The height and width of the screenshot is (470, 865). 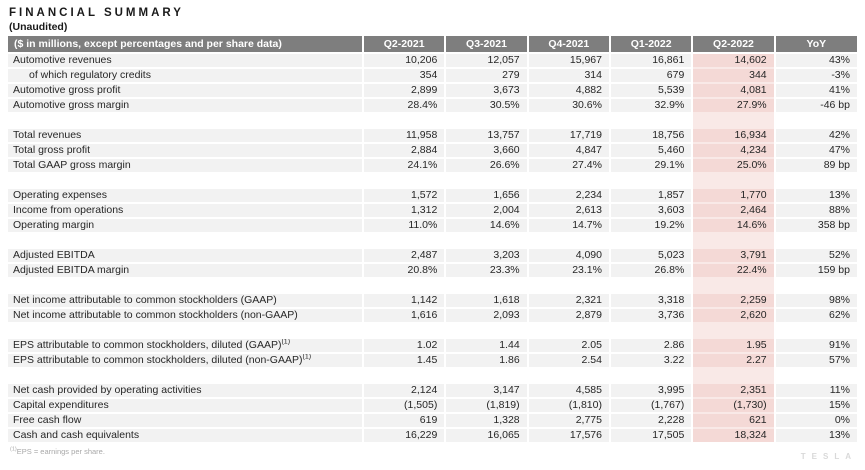 I want to click on page-title: FINANCIAL SUMMARY, so click(x=96, y=13).